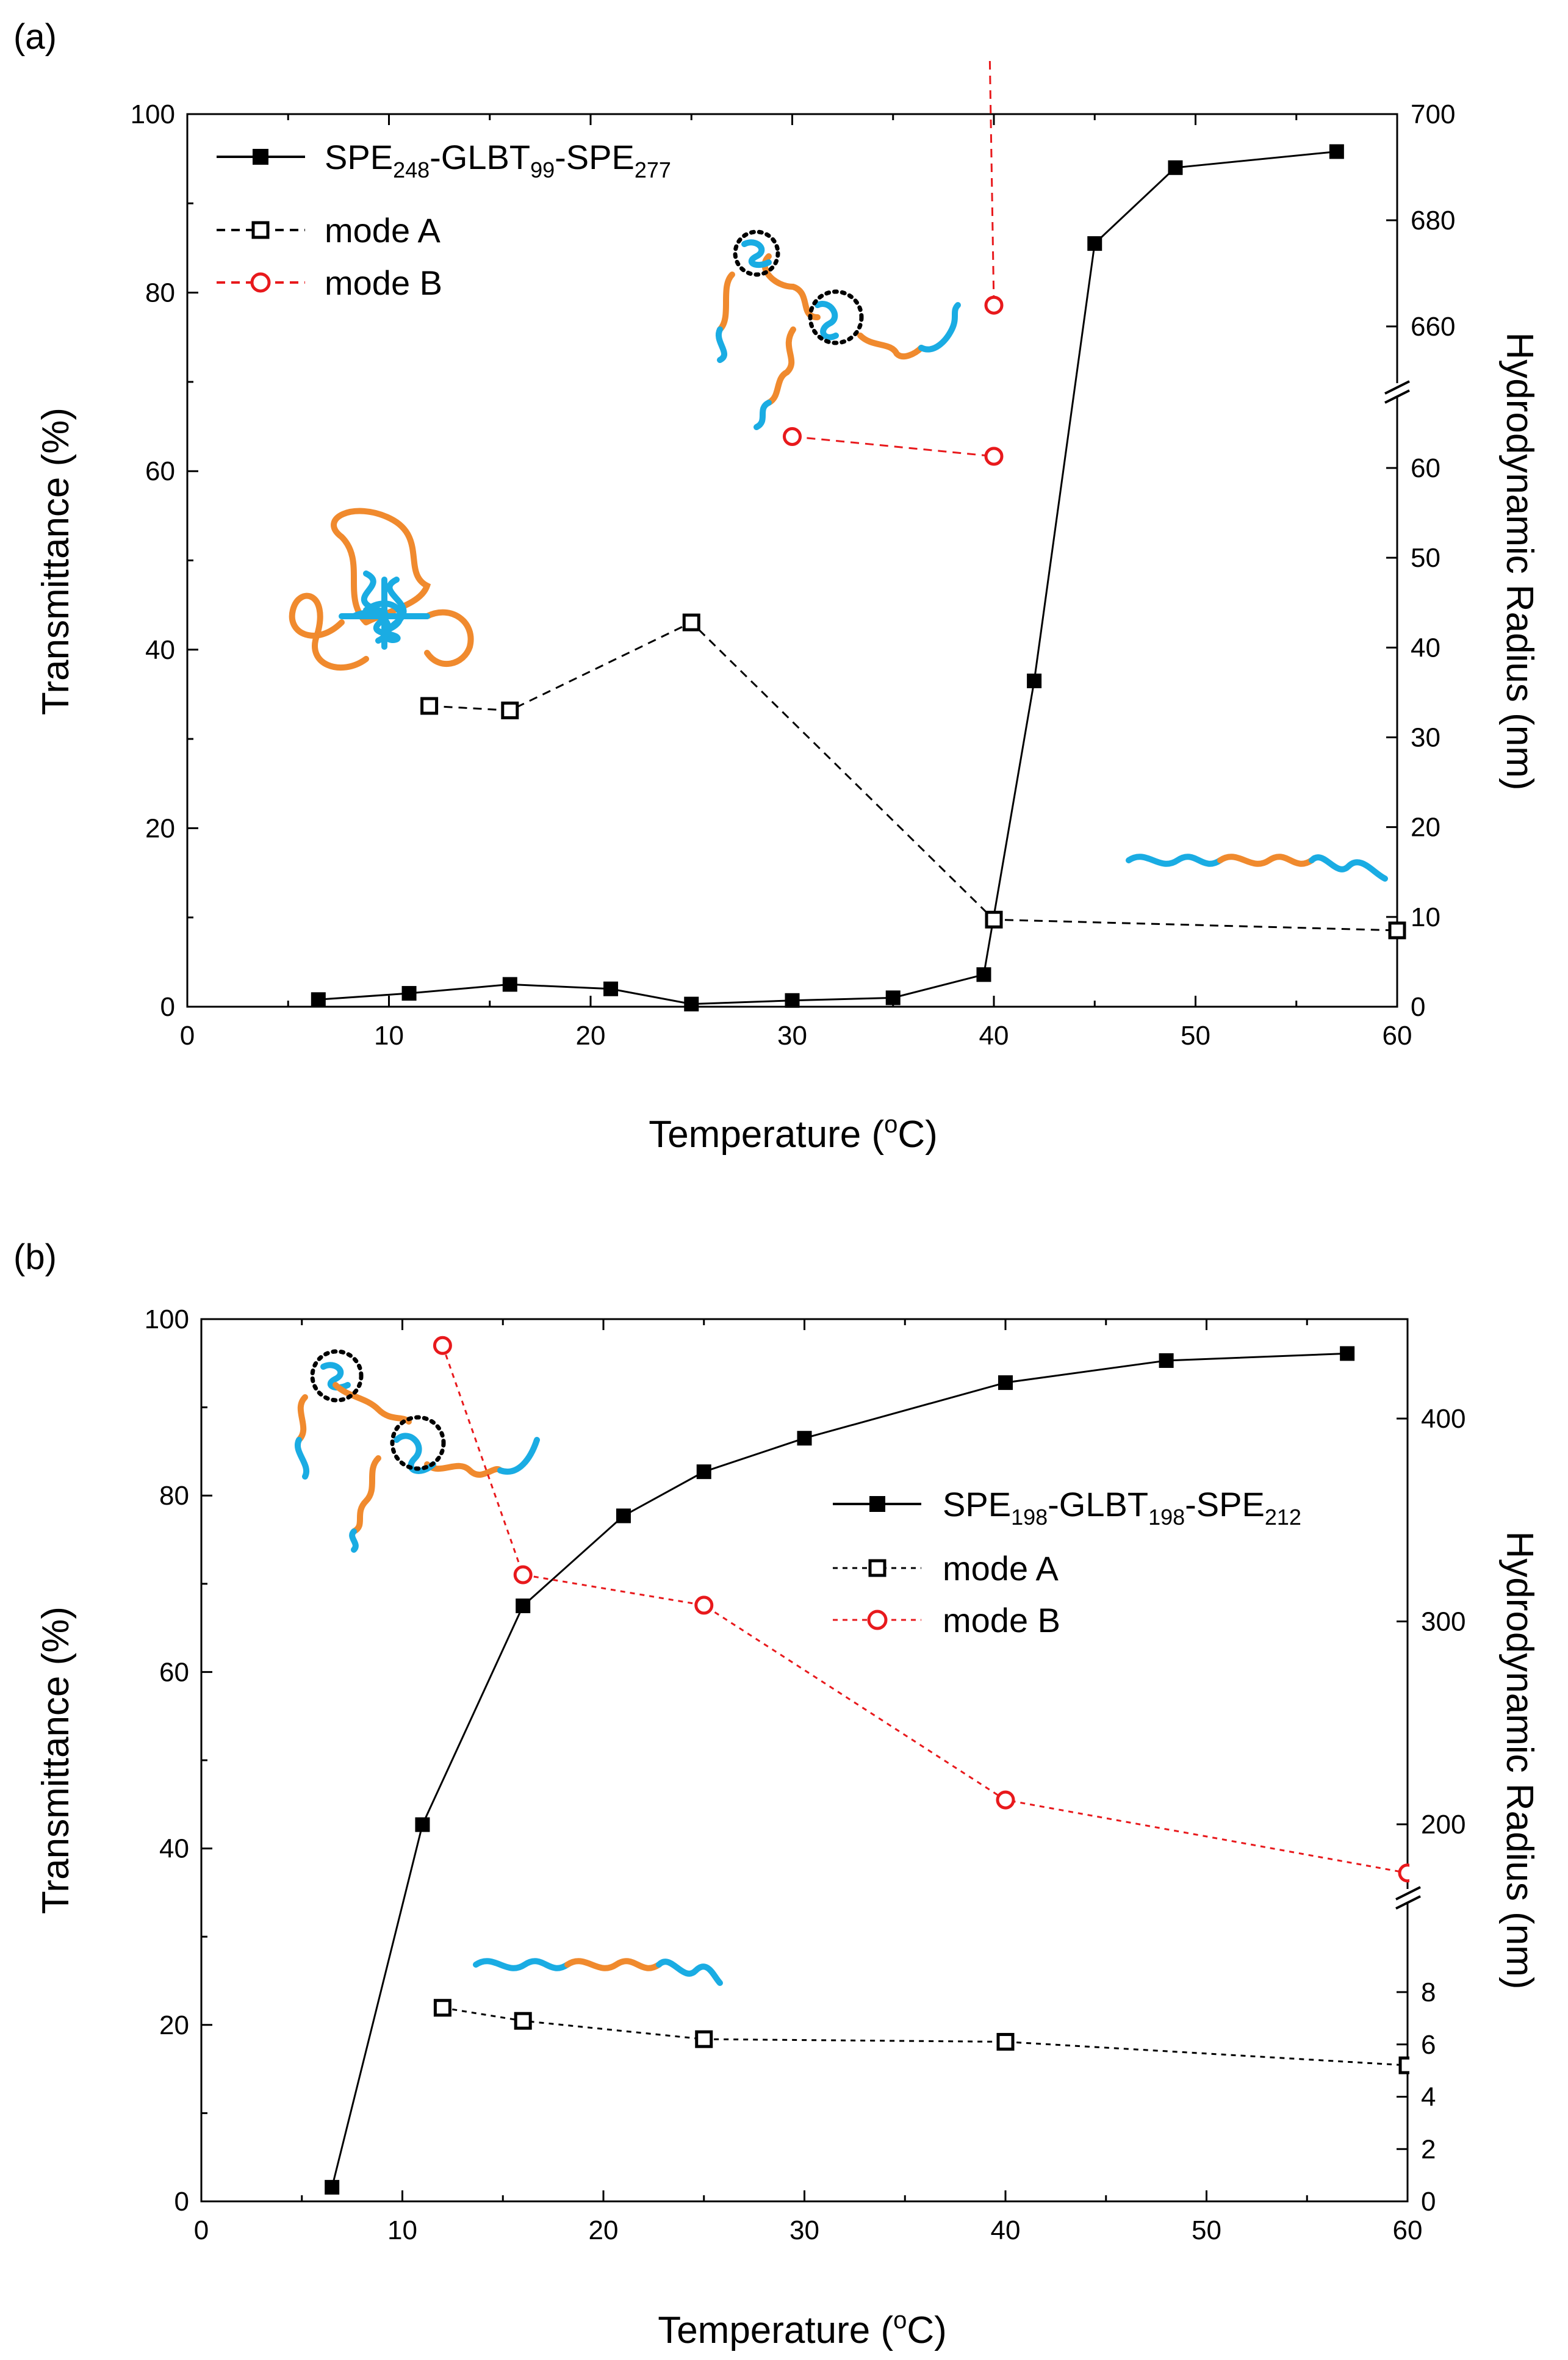  I want to click on legend-entry-mode-a-b: mode A, so click(946, 1568).